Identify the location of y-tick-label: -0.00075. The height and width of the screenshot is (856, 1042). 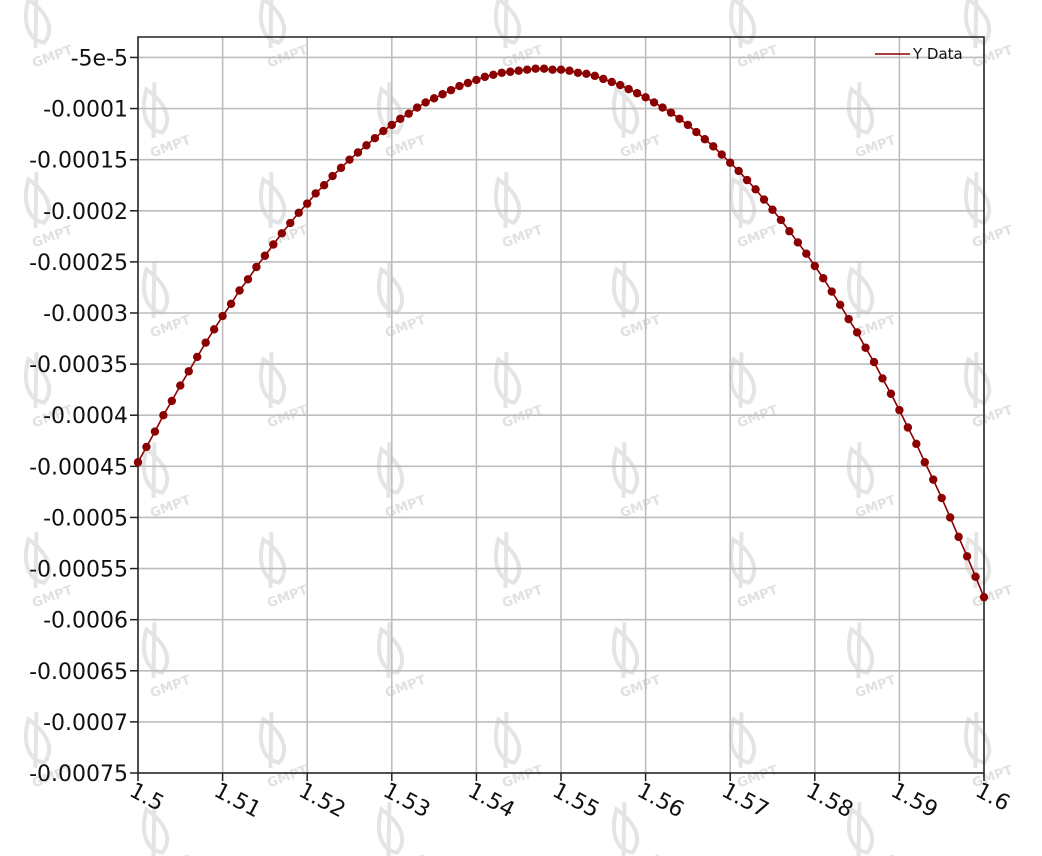
(78, 774).